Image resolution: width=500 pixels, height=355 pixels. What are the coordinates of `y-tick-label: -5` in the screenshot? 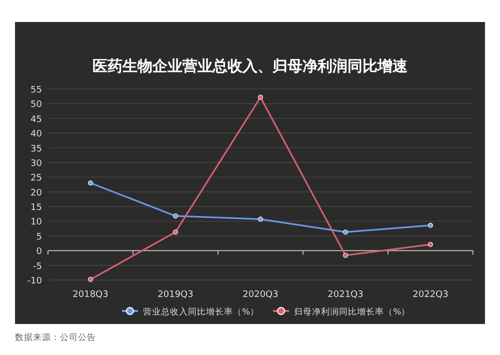 It's located at (37, 267).